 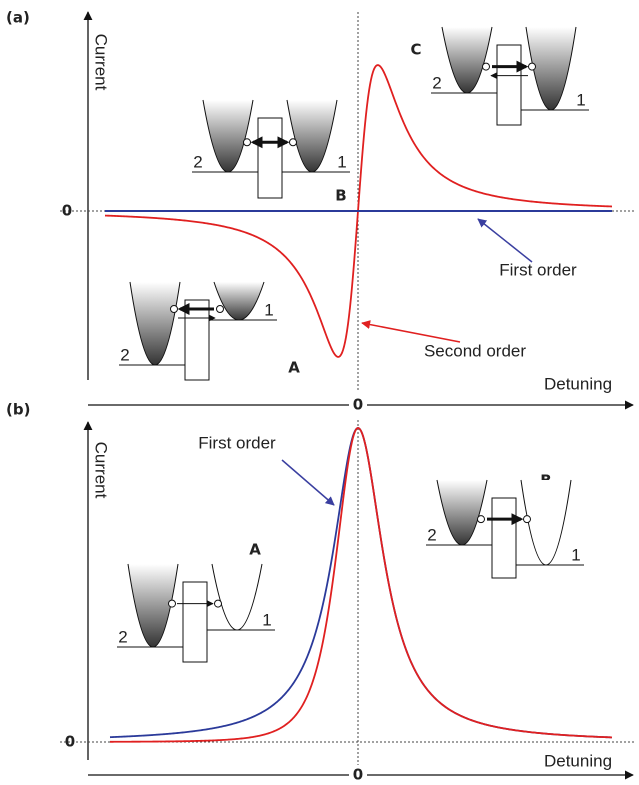 What do you see at coordinates (475, 350) in the screenshot?
I see `second-order-label: Second order` at bounding box center [475, 350].